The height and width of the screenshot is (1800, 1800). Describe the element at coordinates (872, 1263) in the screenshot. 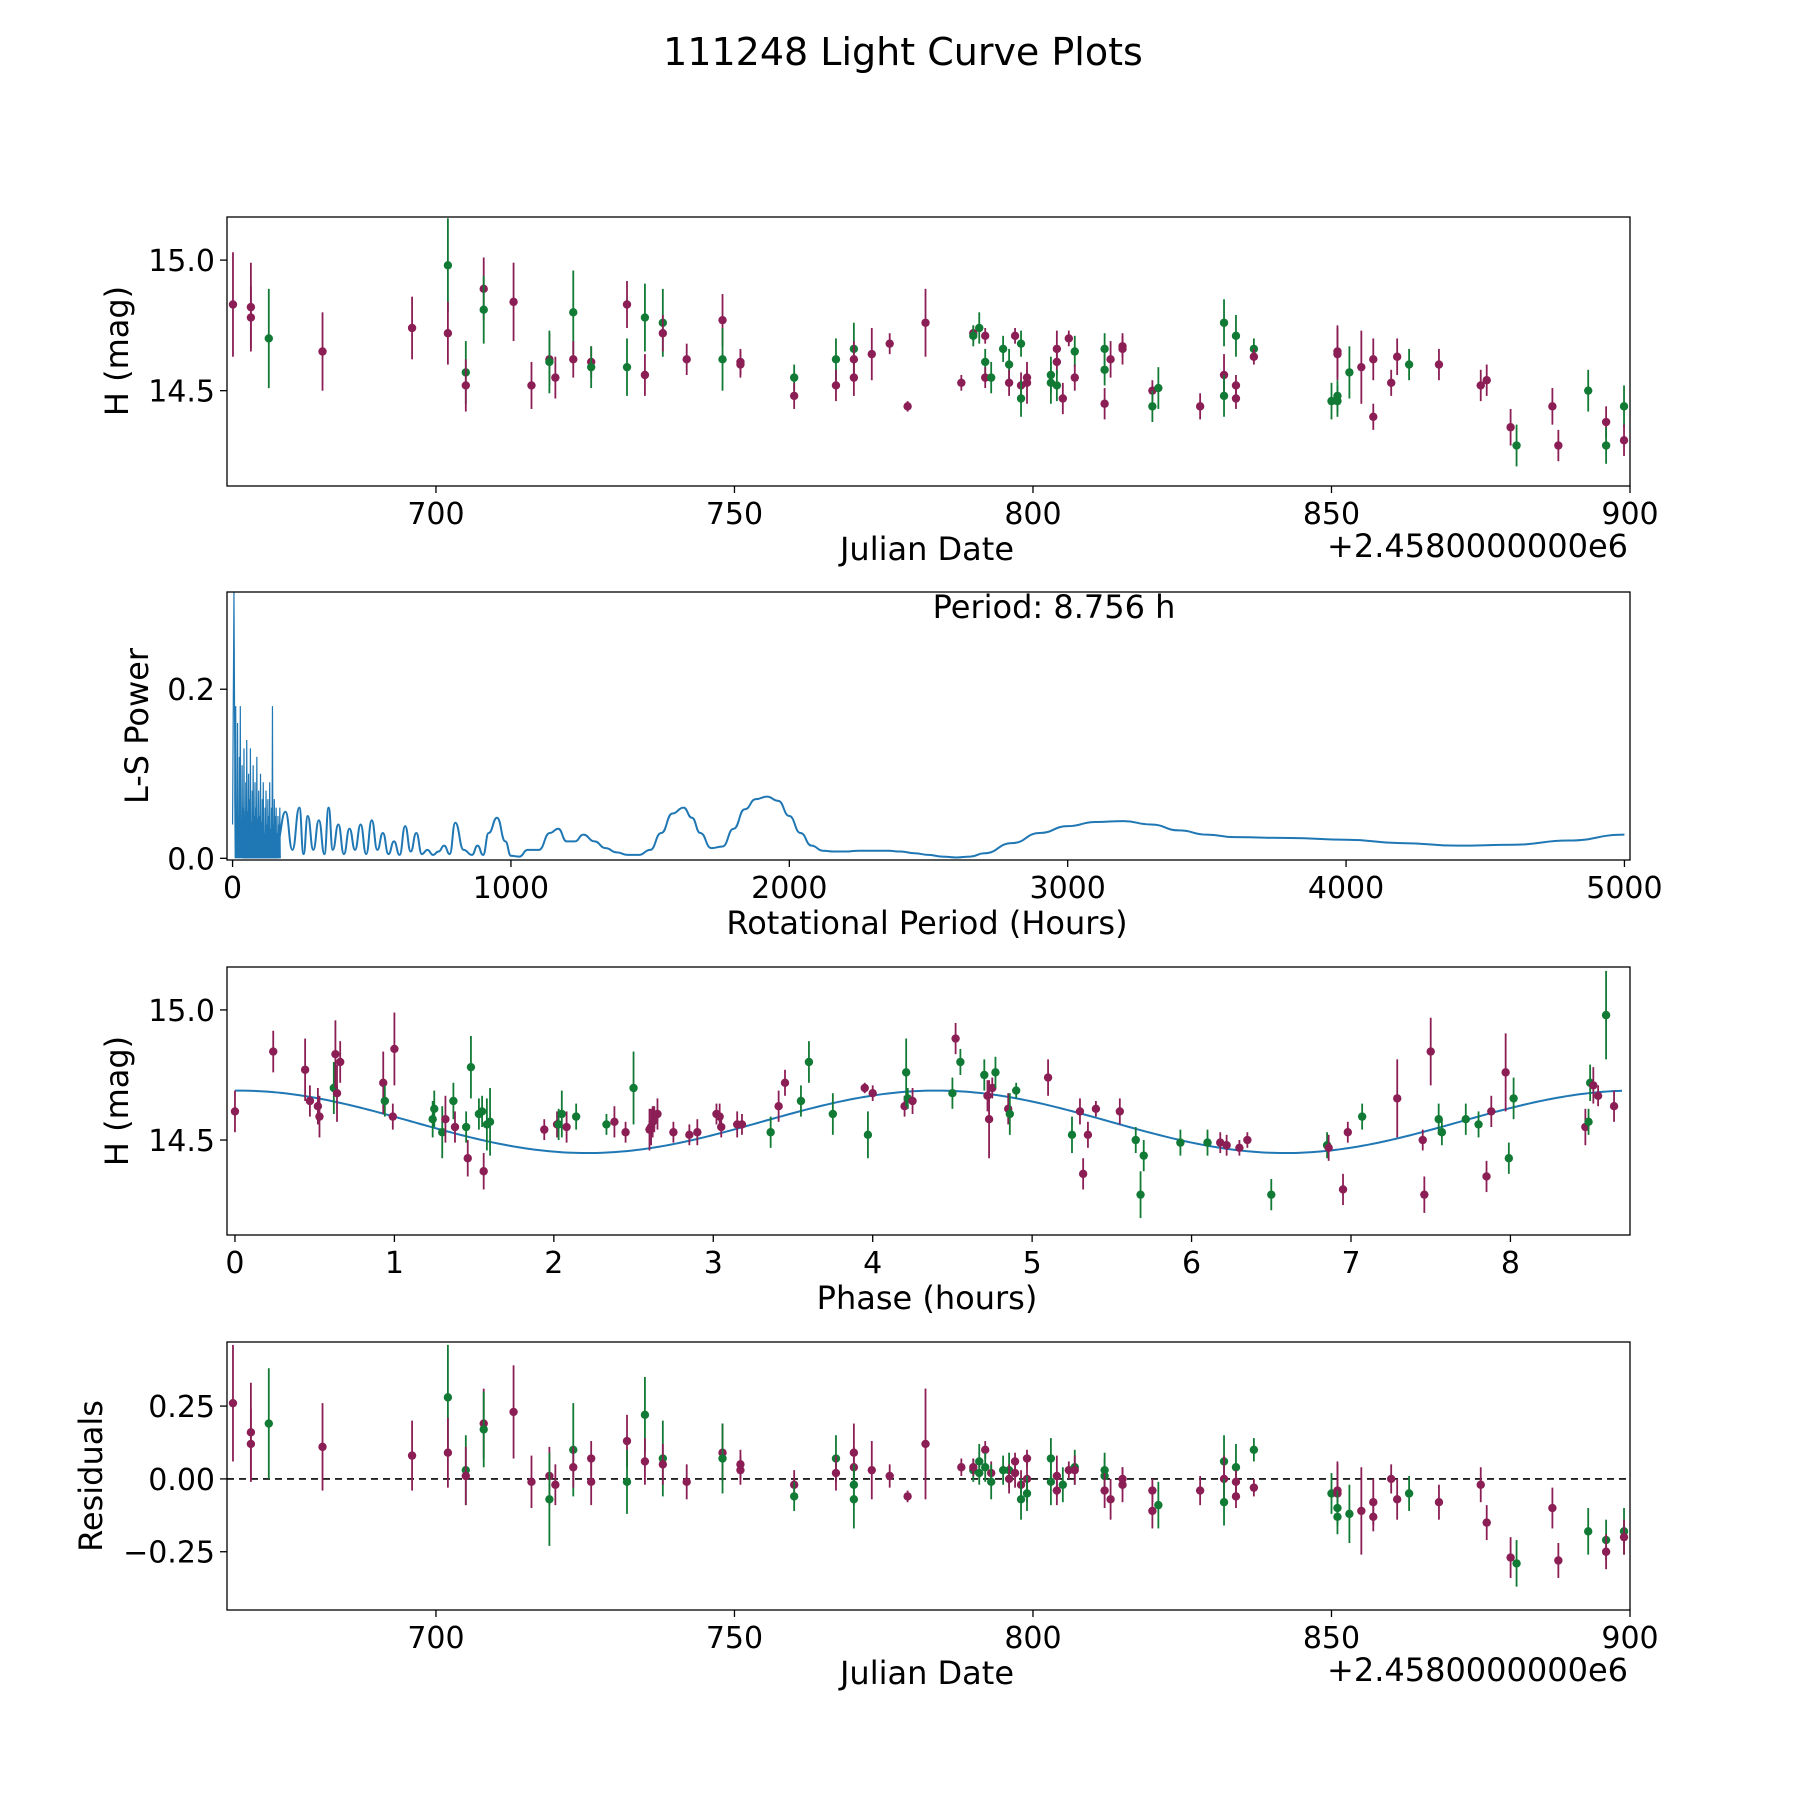

I see `x-tick-label: 4` at that location.